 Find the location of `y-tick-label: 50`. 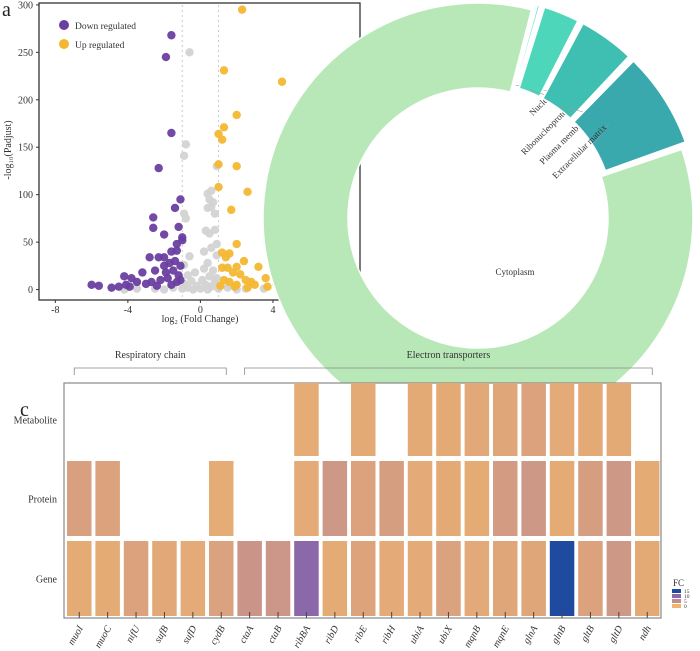

y-tick-label: 50 is located at coordinates (28, 243).